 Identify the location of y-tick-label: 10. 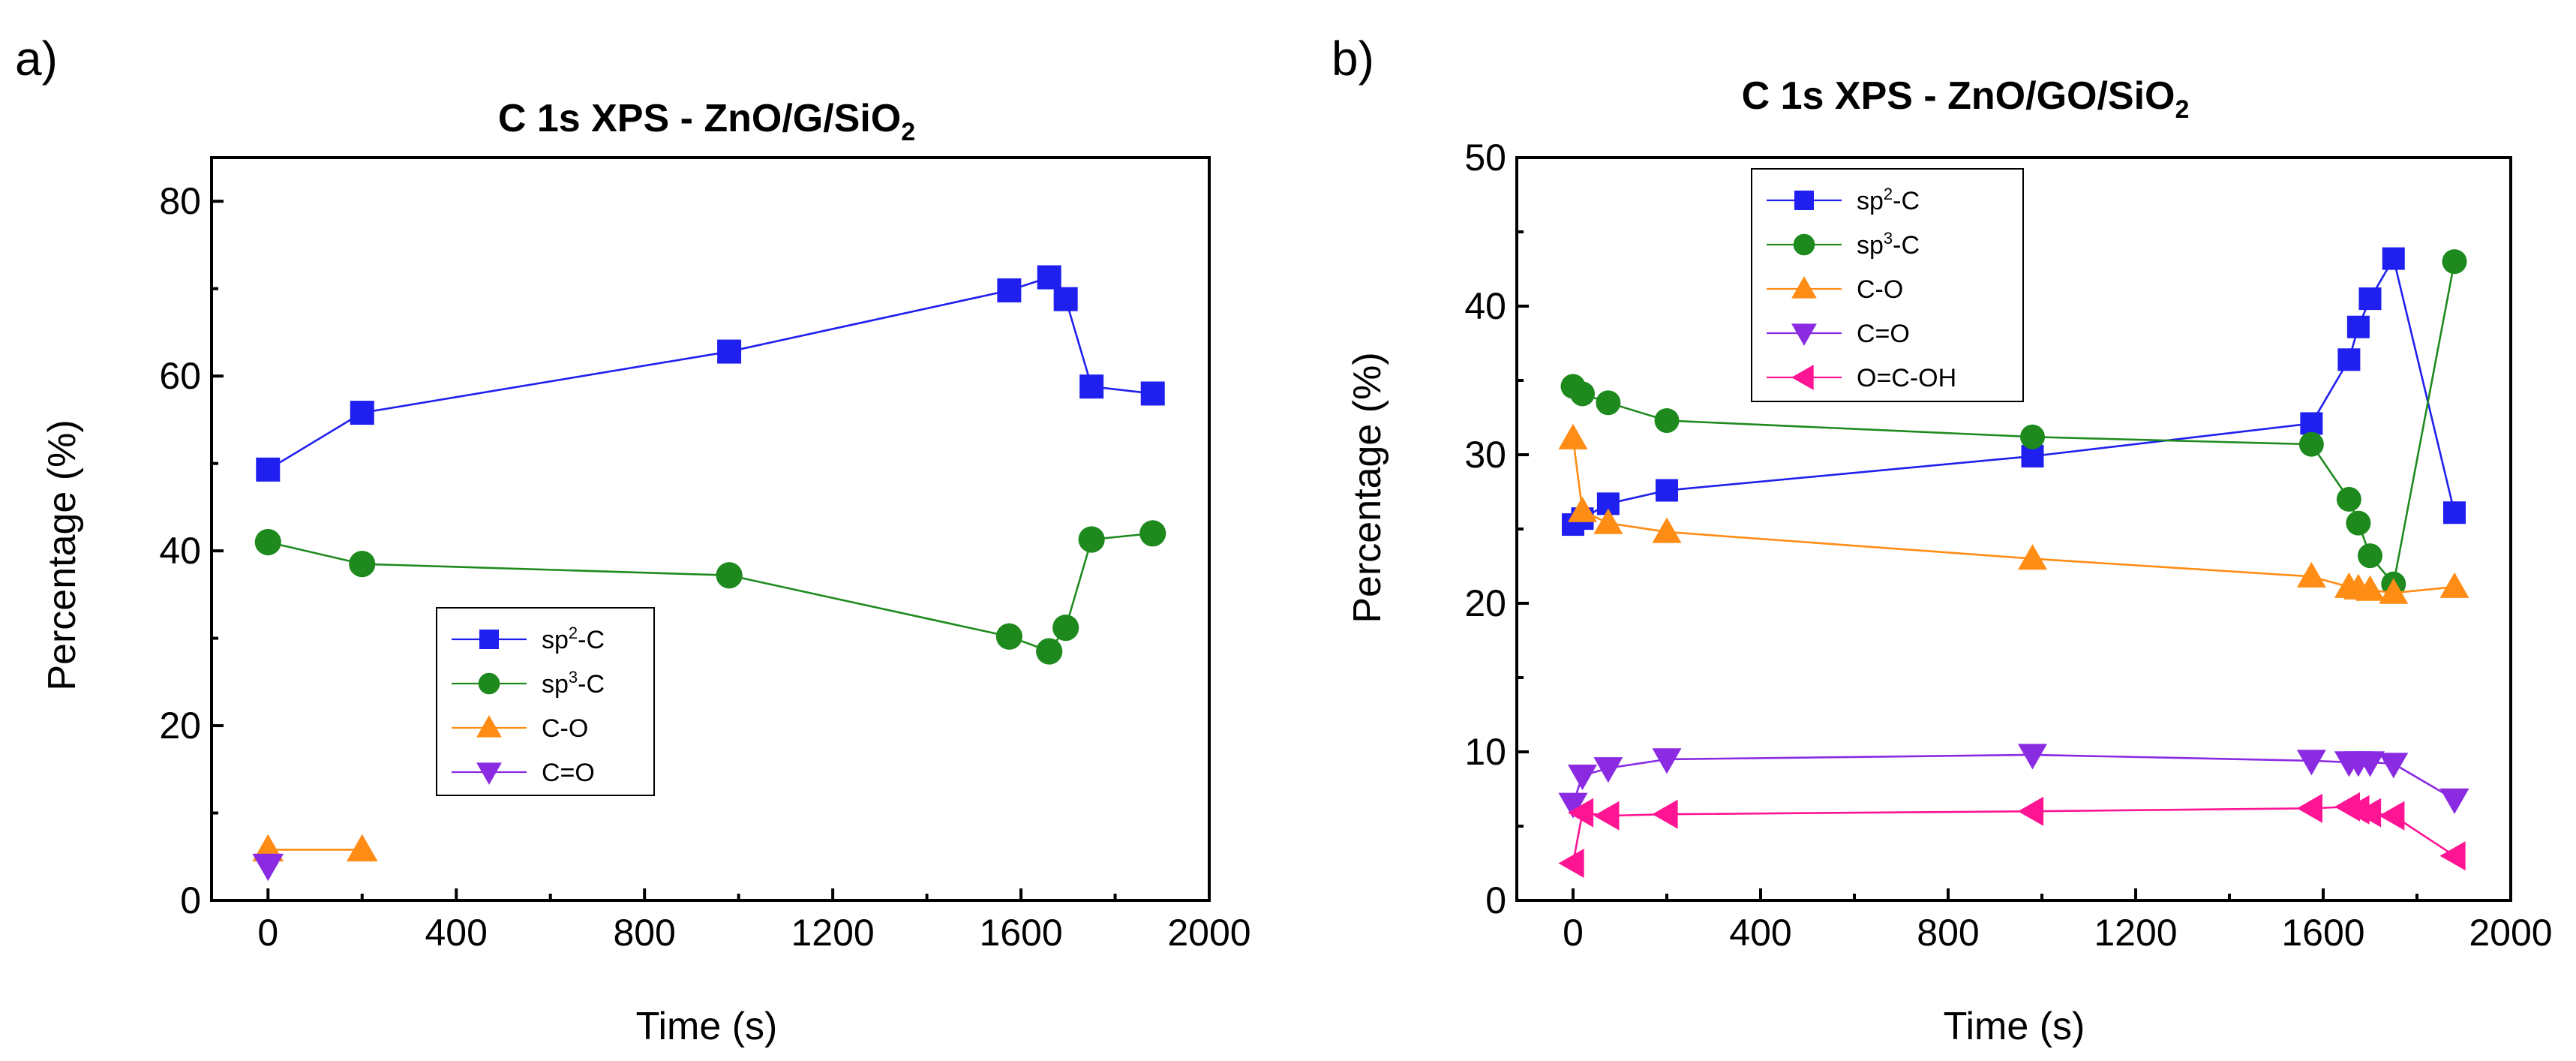
(1485, 752).